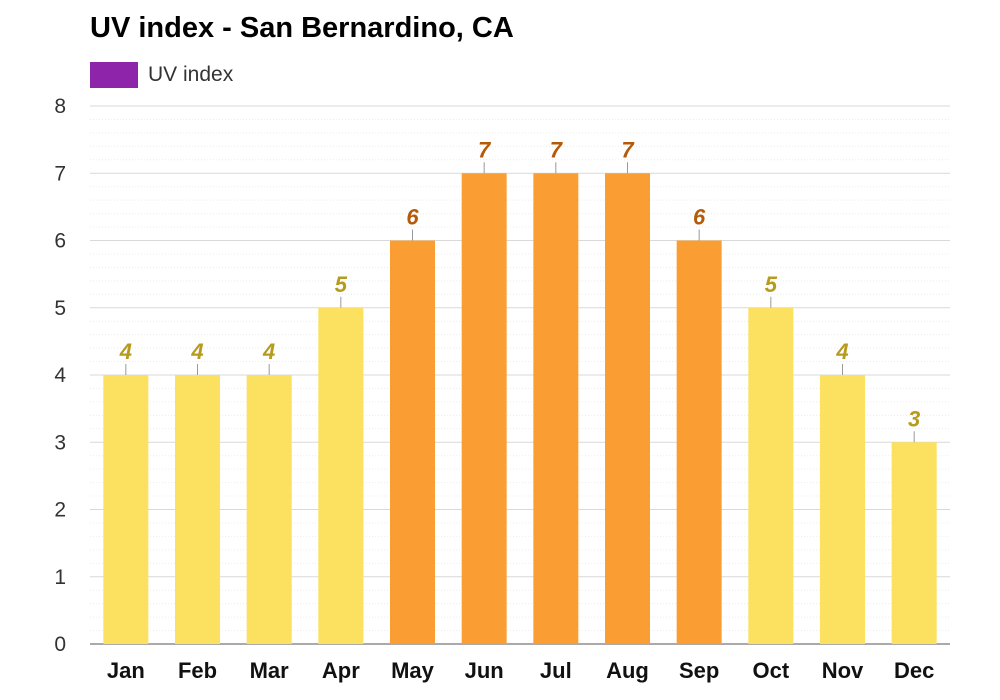 The height and width of the screenshot is (700, 1000). Describe the element at coordinates (302, 28) in the screenshot. I see `chart-title: UV index - San Bernardino, CA` at that location.